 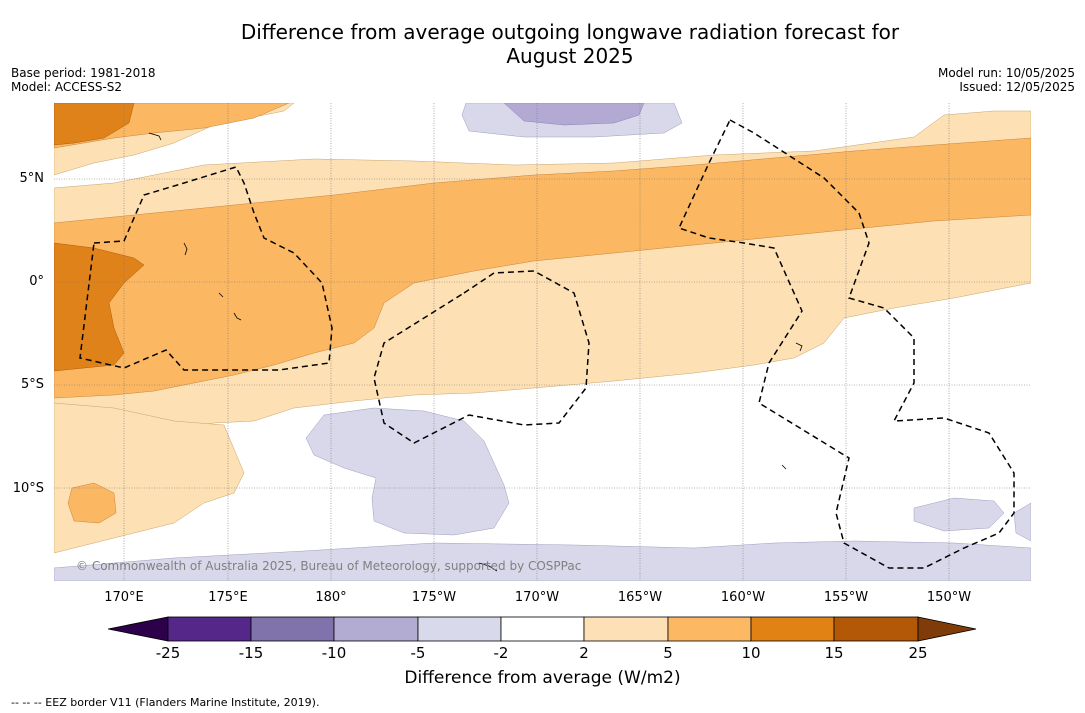 I want to click on lon-label-165w: 165°W, so click(x=640, y=597).